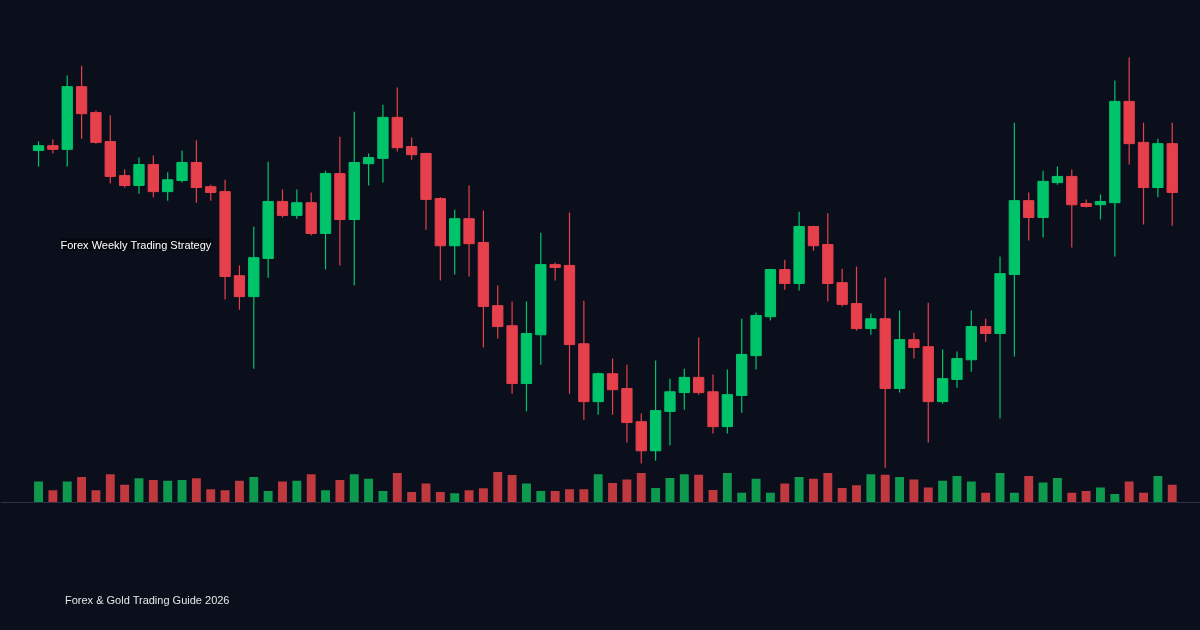  What do you see at coordinates (136, 244) in the screenshot?
I see `text: Forex Weekly Trading Strategy` at bounding box center [136, 244].